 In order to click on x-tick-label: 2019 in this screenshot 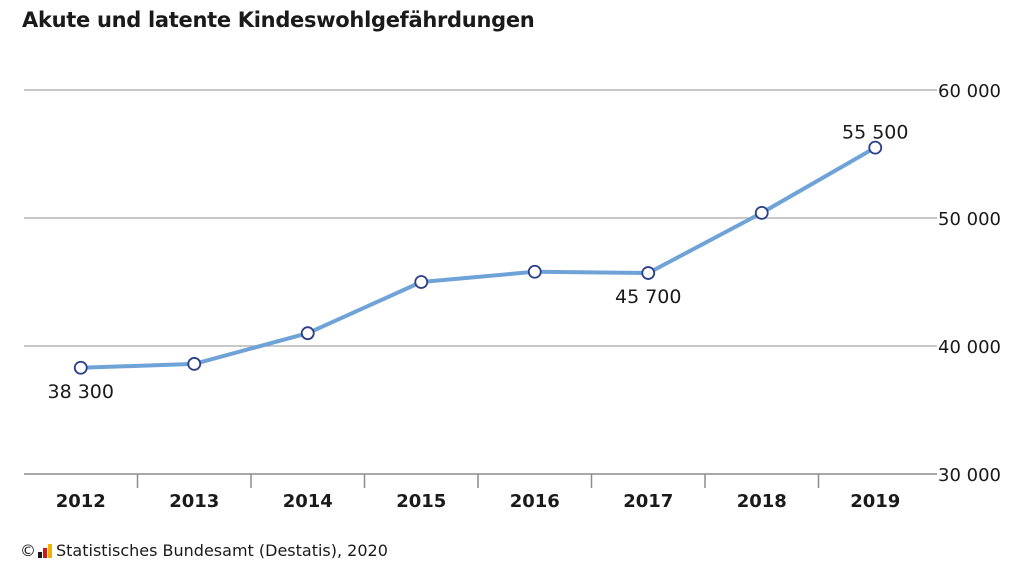, I will do `click(875, 501)`.